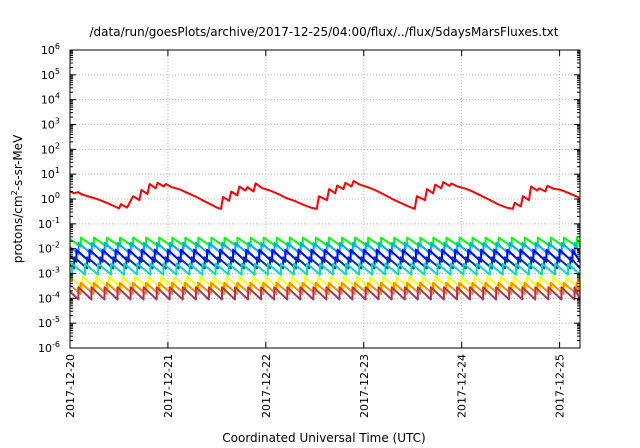 The width and height of the screenshot is (640, 448). I want to click on x-tick-label: 2017-12-20, so click(70, 386).